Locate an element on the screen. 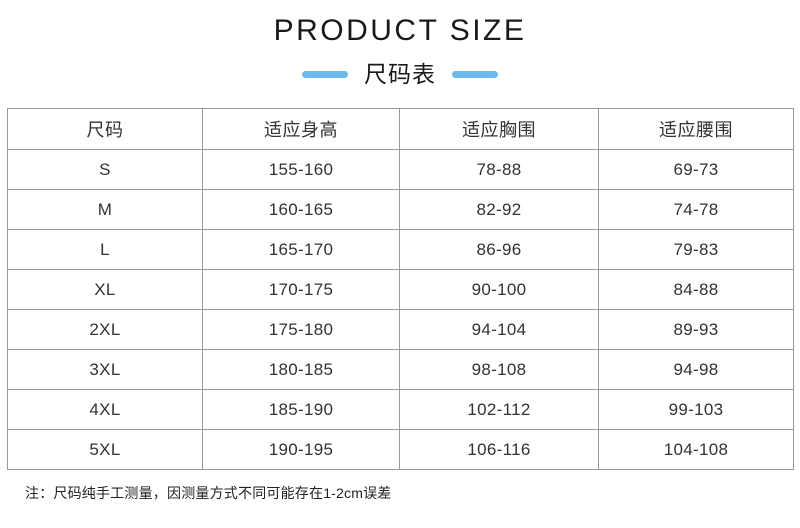 The width and height of the screenshot is (800, 528). cell-waist: 94-98 is located at coordinates (696, 369).